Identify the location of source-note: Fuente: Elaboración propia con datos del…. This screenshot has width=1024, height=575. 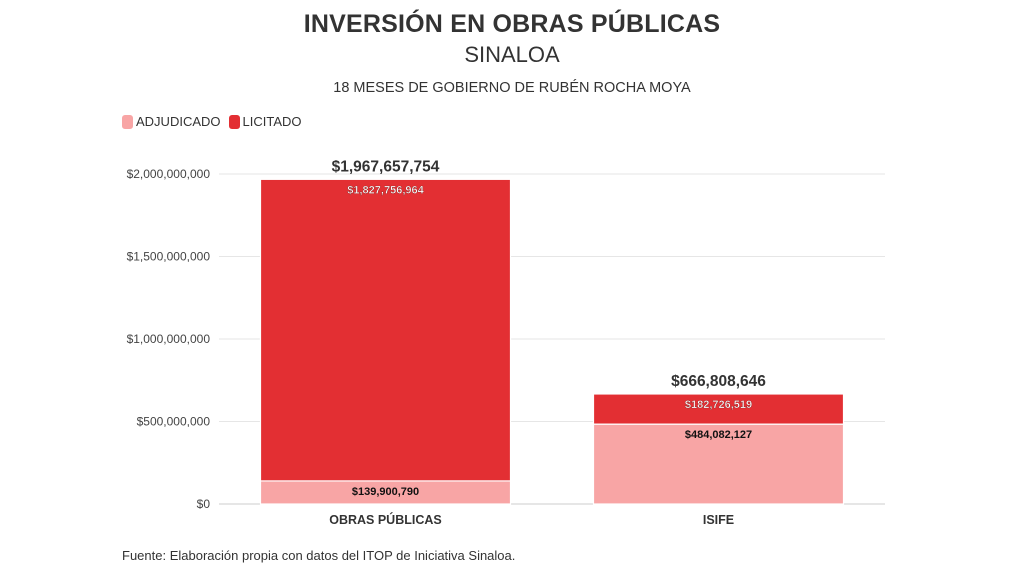
(319, 555).